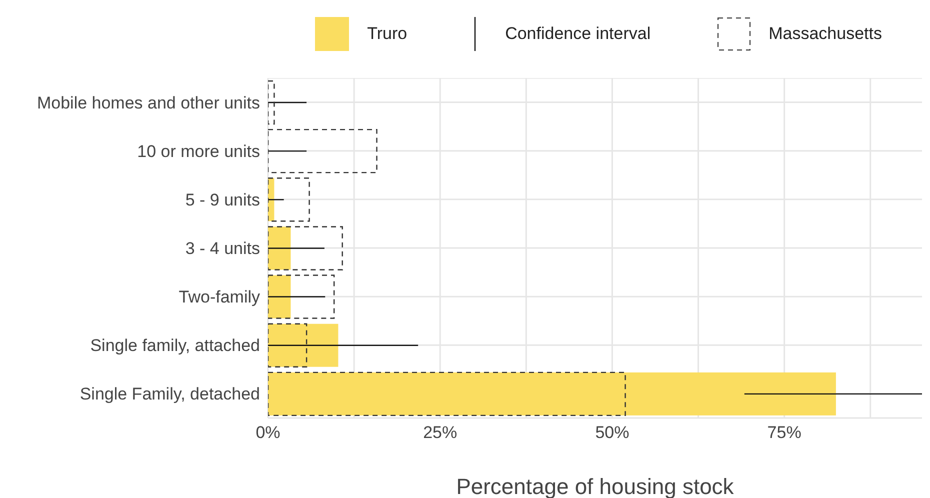 This screenshot has width=930, height=498. I want to click on x-tick-label: 50%, so click(612, 432).